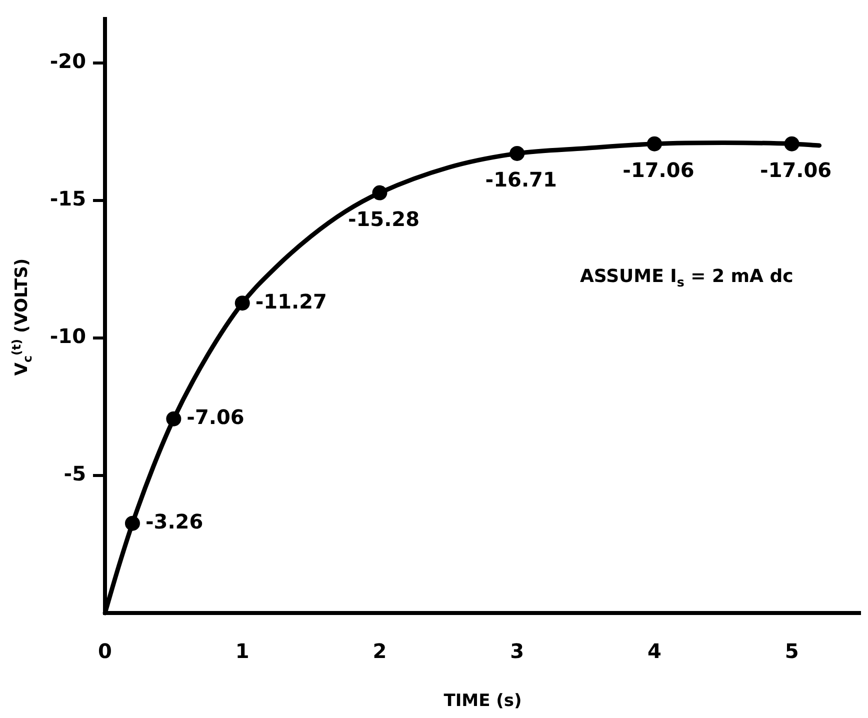  Describe the element at coordinates (791, 651) in the screenshot. I see `x-tick-label: 5` at that location.